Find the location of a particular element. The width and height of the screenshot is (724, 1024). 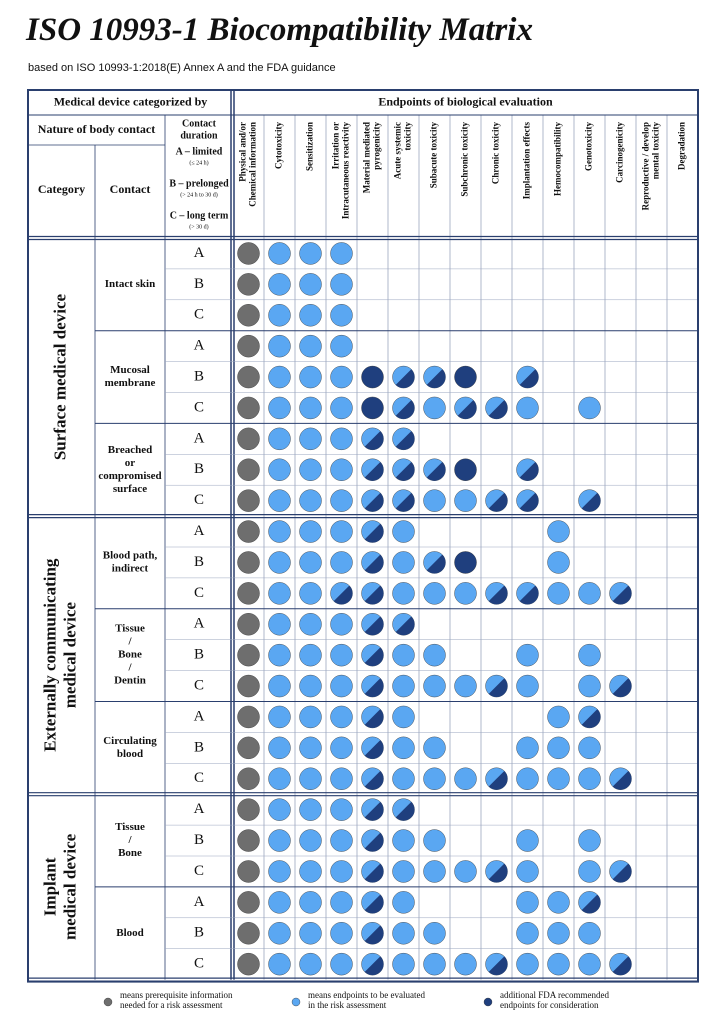

endpoint-label: Implantation effects is located at coordinates (527, 161).